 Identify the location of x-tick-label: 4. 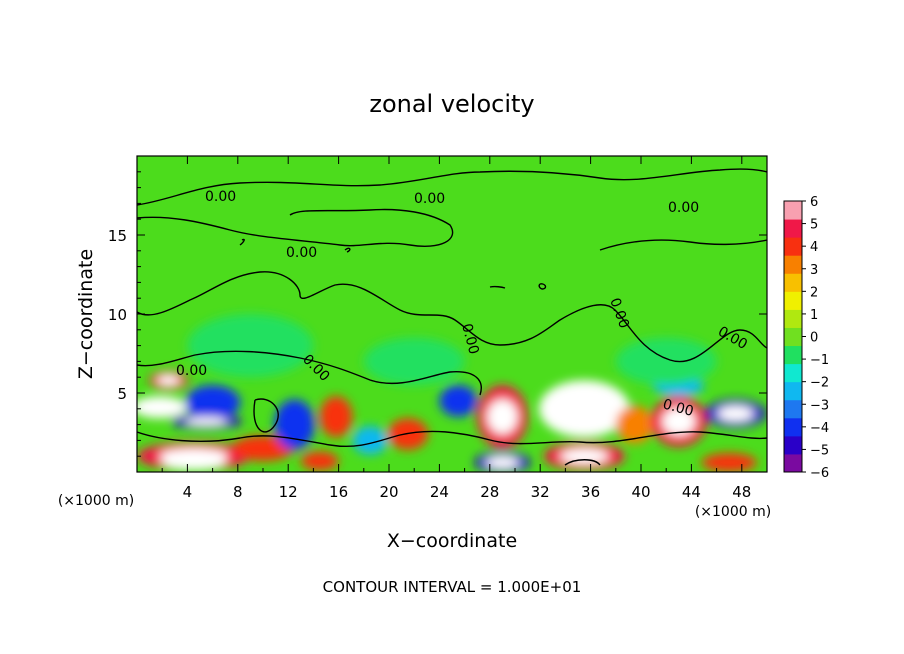
(188, 492).